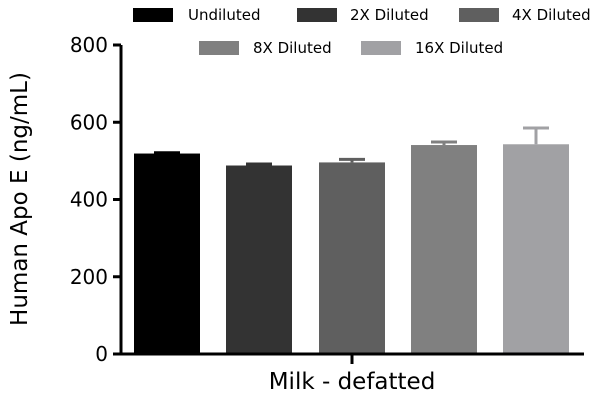 The height and width of the screenshot is (394, 600). Describe the element at coordinates (352, 258) in the screenshot. I see `bar-4x-diluted` at that location.